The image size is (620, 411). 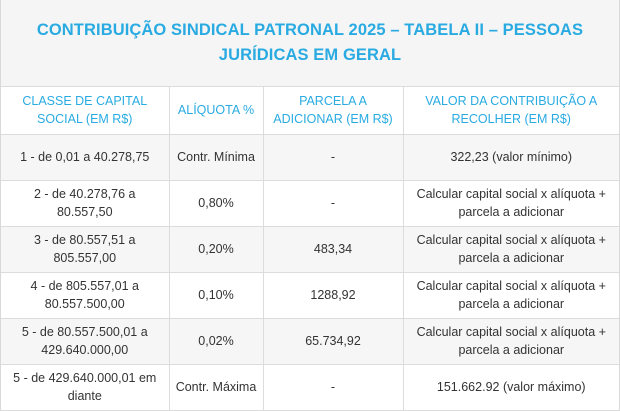 What do you see at coordinates (510, 157) in the screenshot?
I see `cell-valor: 322,23 (valor mínimo)` at bounding box center [510, 157].